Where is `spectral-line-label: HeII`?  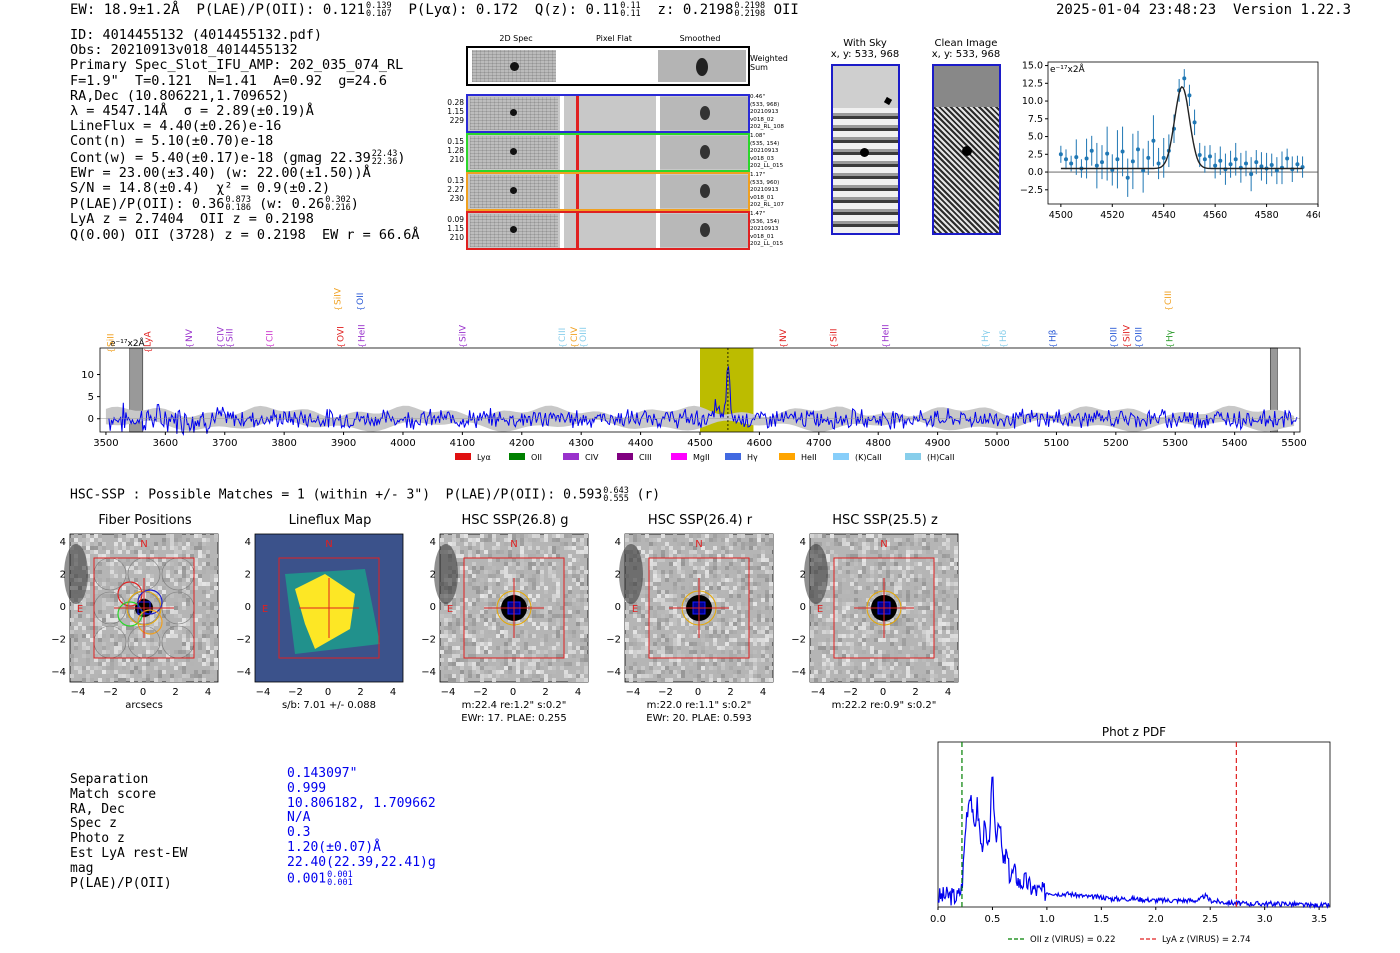
spectral-line-label: HeII is located at coordinates (362, 333).